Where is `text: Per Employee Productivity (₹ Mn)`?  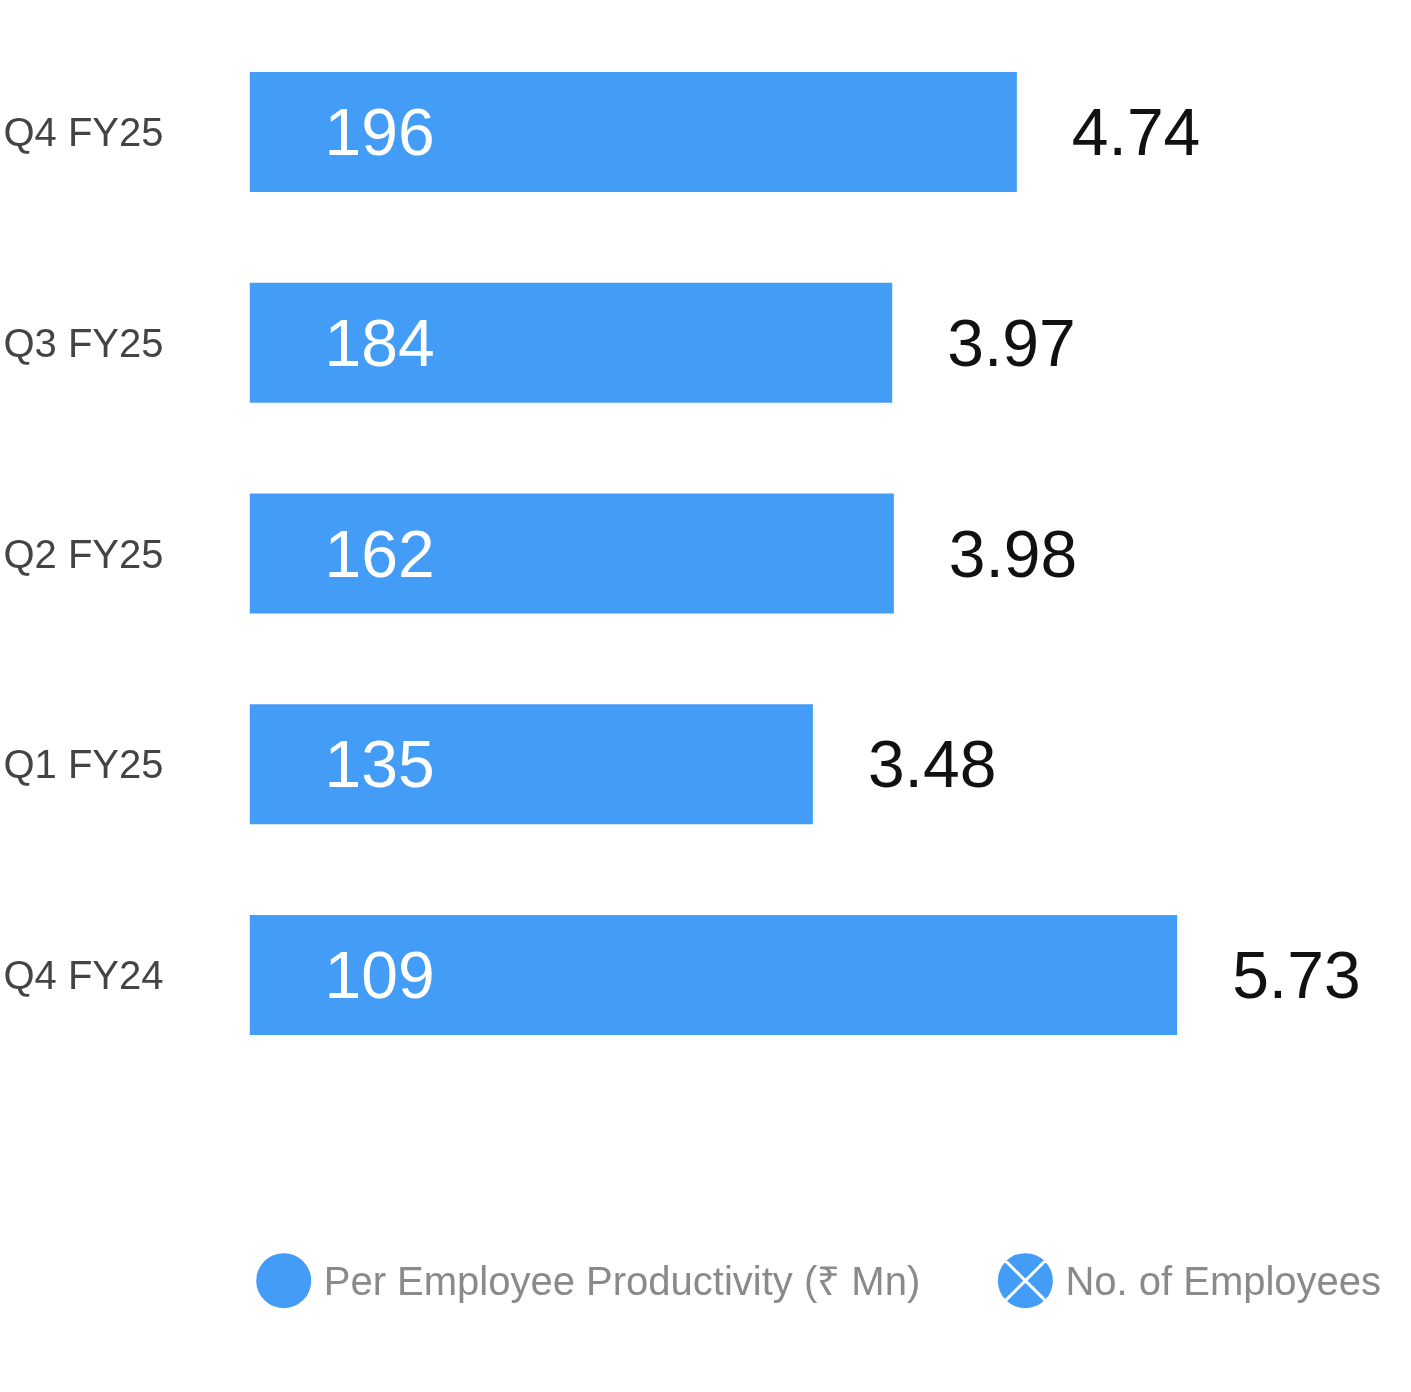 text: Per Employee Productivity (₹ Mn) is located at coordinates (622, 1280).